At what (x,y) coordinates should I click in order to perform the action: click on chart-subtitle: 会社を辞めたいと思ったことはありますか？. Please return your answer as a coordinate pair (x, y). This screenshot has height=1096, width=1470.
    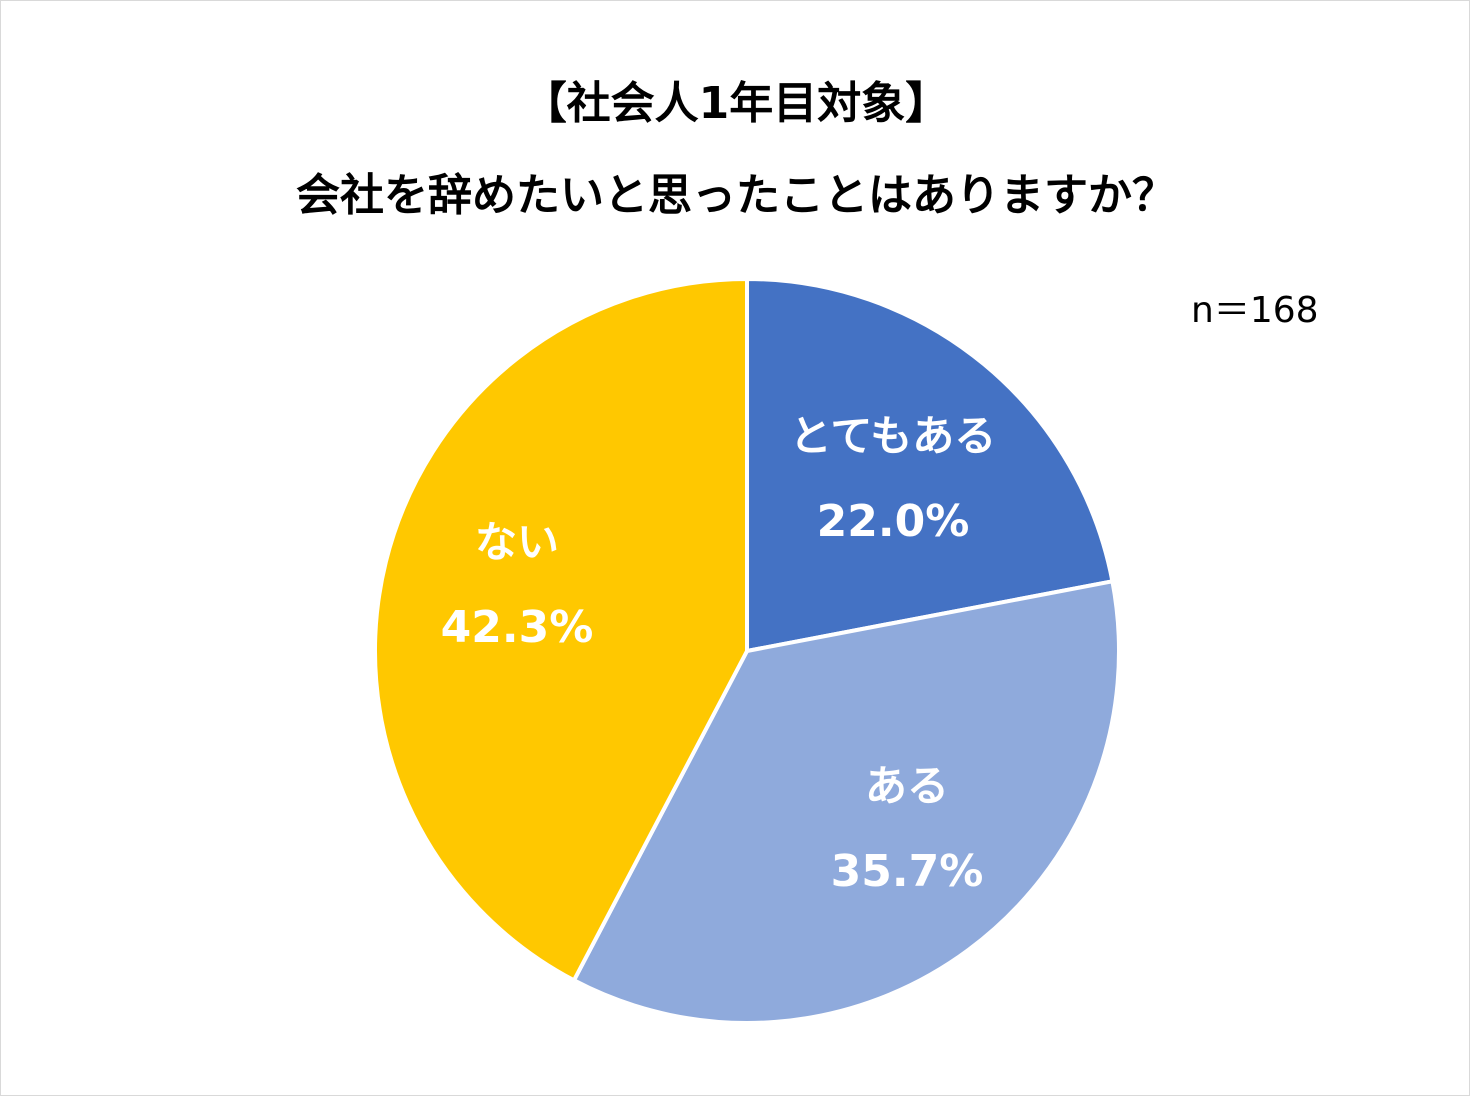
    Looking at the image, I should click on (736, 195).